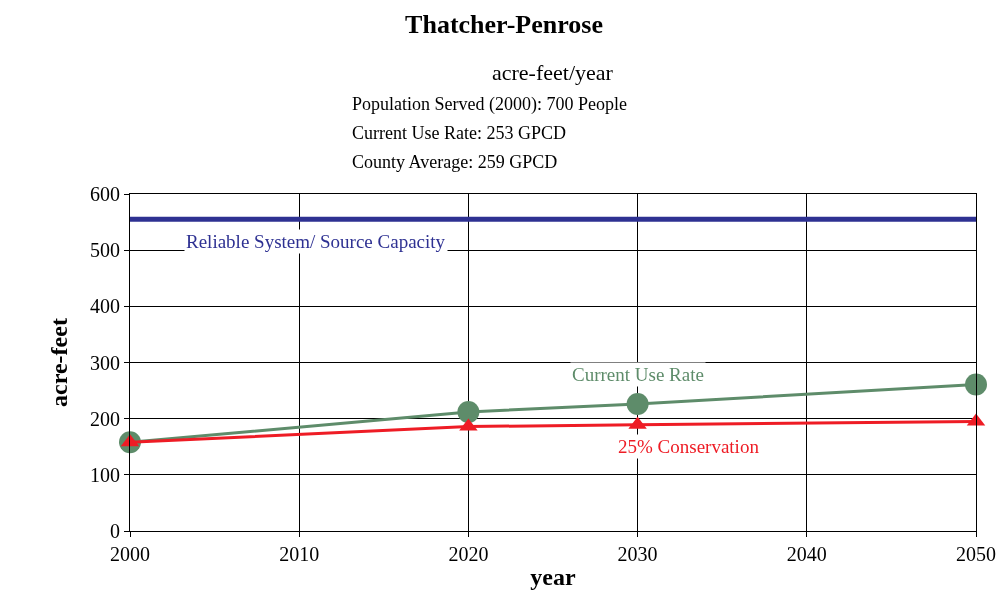 The width and height of the screenshot is (1008, 598). I want to click on x-tick-label: 2050, so click(976, 554).